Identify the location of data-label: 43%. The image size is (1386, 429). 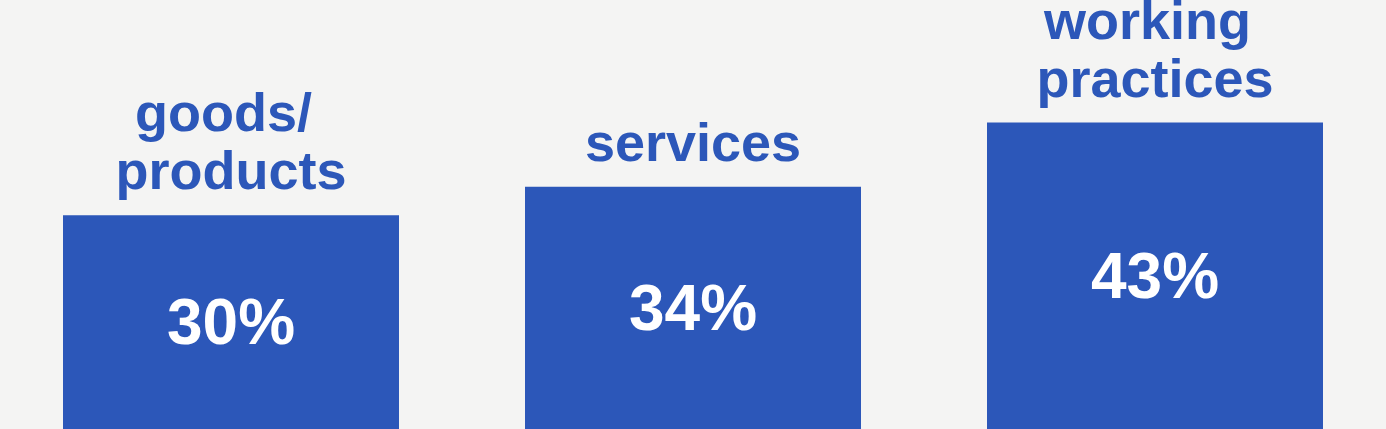
(1155, 275).